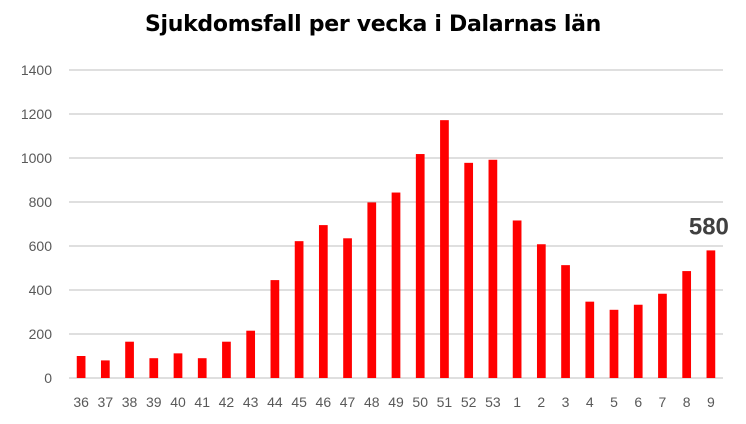 This screenshot has width=746, height=424. What do you see at coordinates (687, 402) in the screenshot?
I see `x-tick-label: 8` at bounding box center [687, 402].